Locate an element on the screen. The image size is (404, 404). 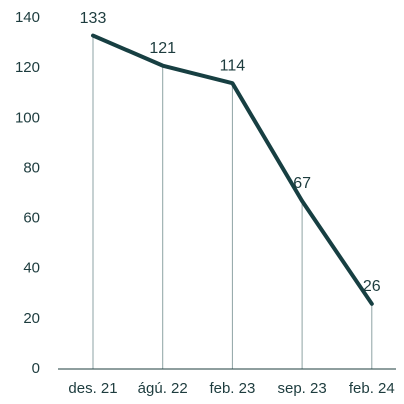
x-tick-label: feb. 24 is located at coordinates (372, 388).